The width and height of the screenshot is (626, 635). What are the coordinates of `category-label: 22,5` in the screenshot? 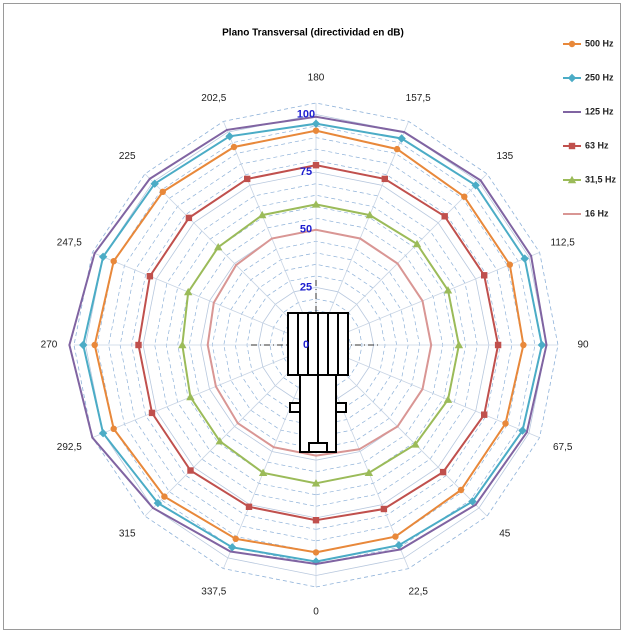 It's located at (418, 591).